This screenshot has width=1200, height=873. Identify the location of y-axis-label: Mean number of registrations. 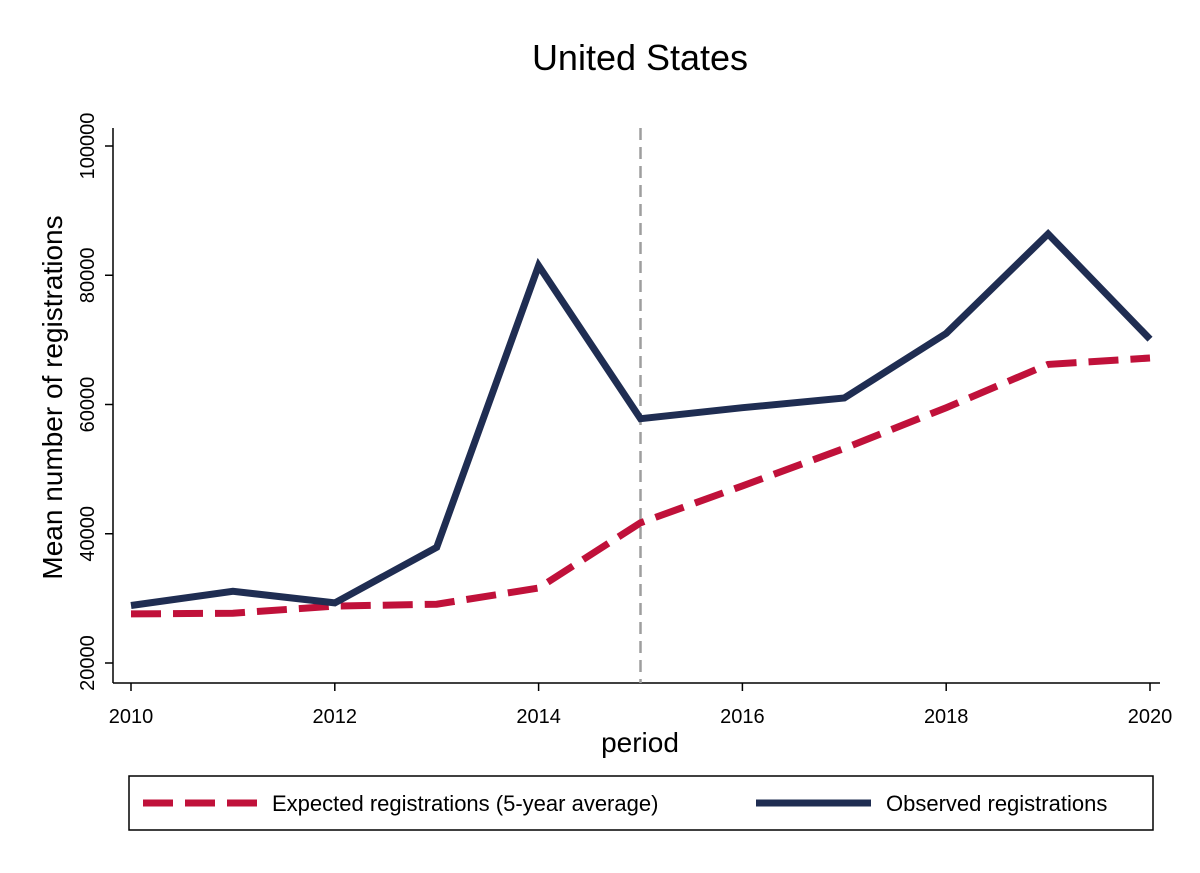
(52, 397).